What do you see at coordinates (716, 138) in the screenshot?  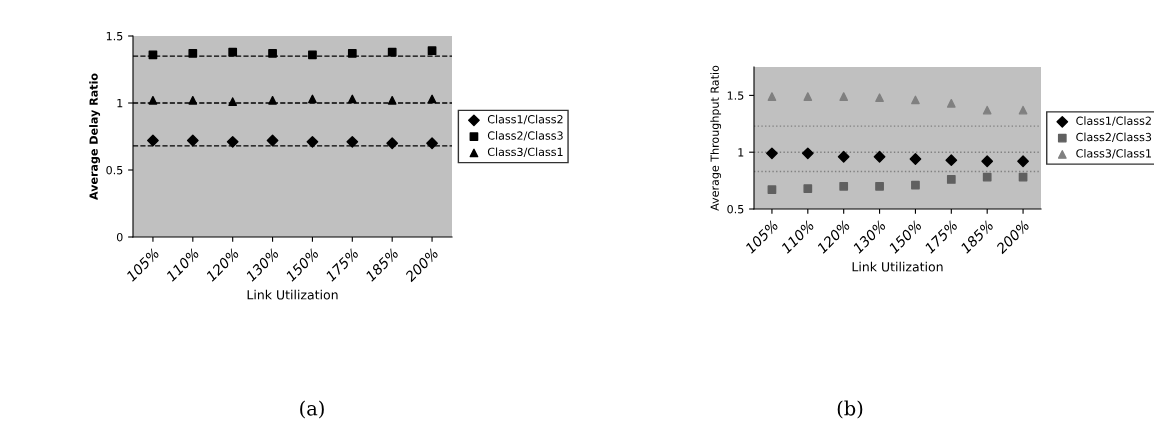 I see `y-axis-title: Average Throughput Ratio` at bounding box center [716, 138].